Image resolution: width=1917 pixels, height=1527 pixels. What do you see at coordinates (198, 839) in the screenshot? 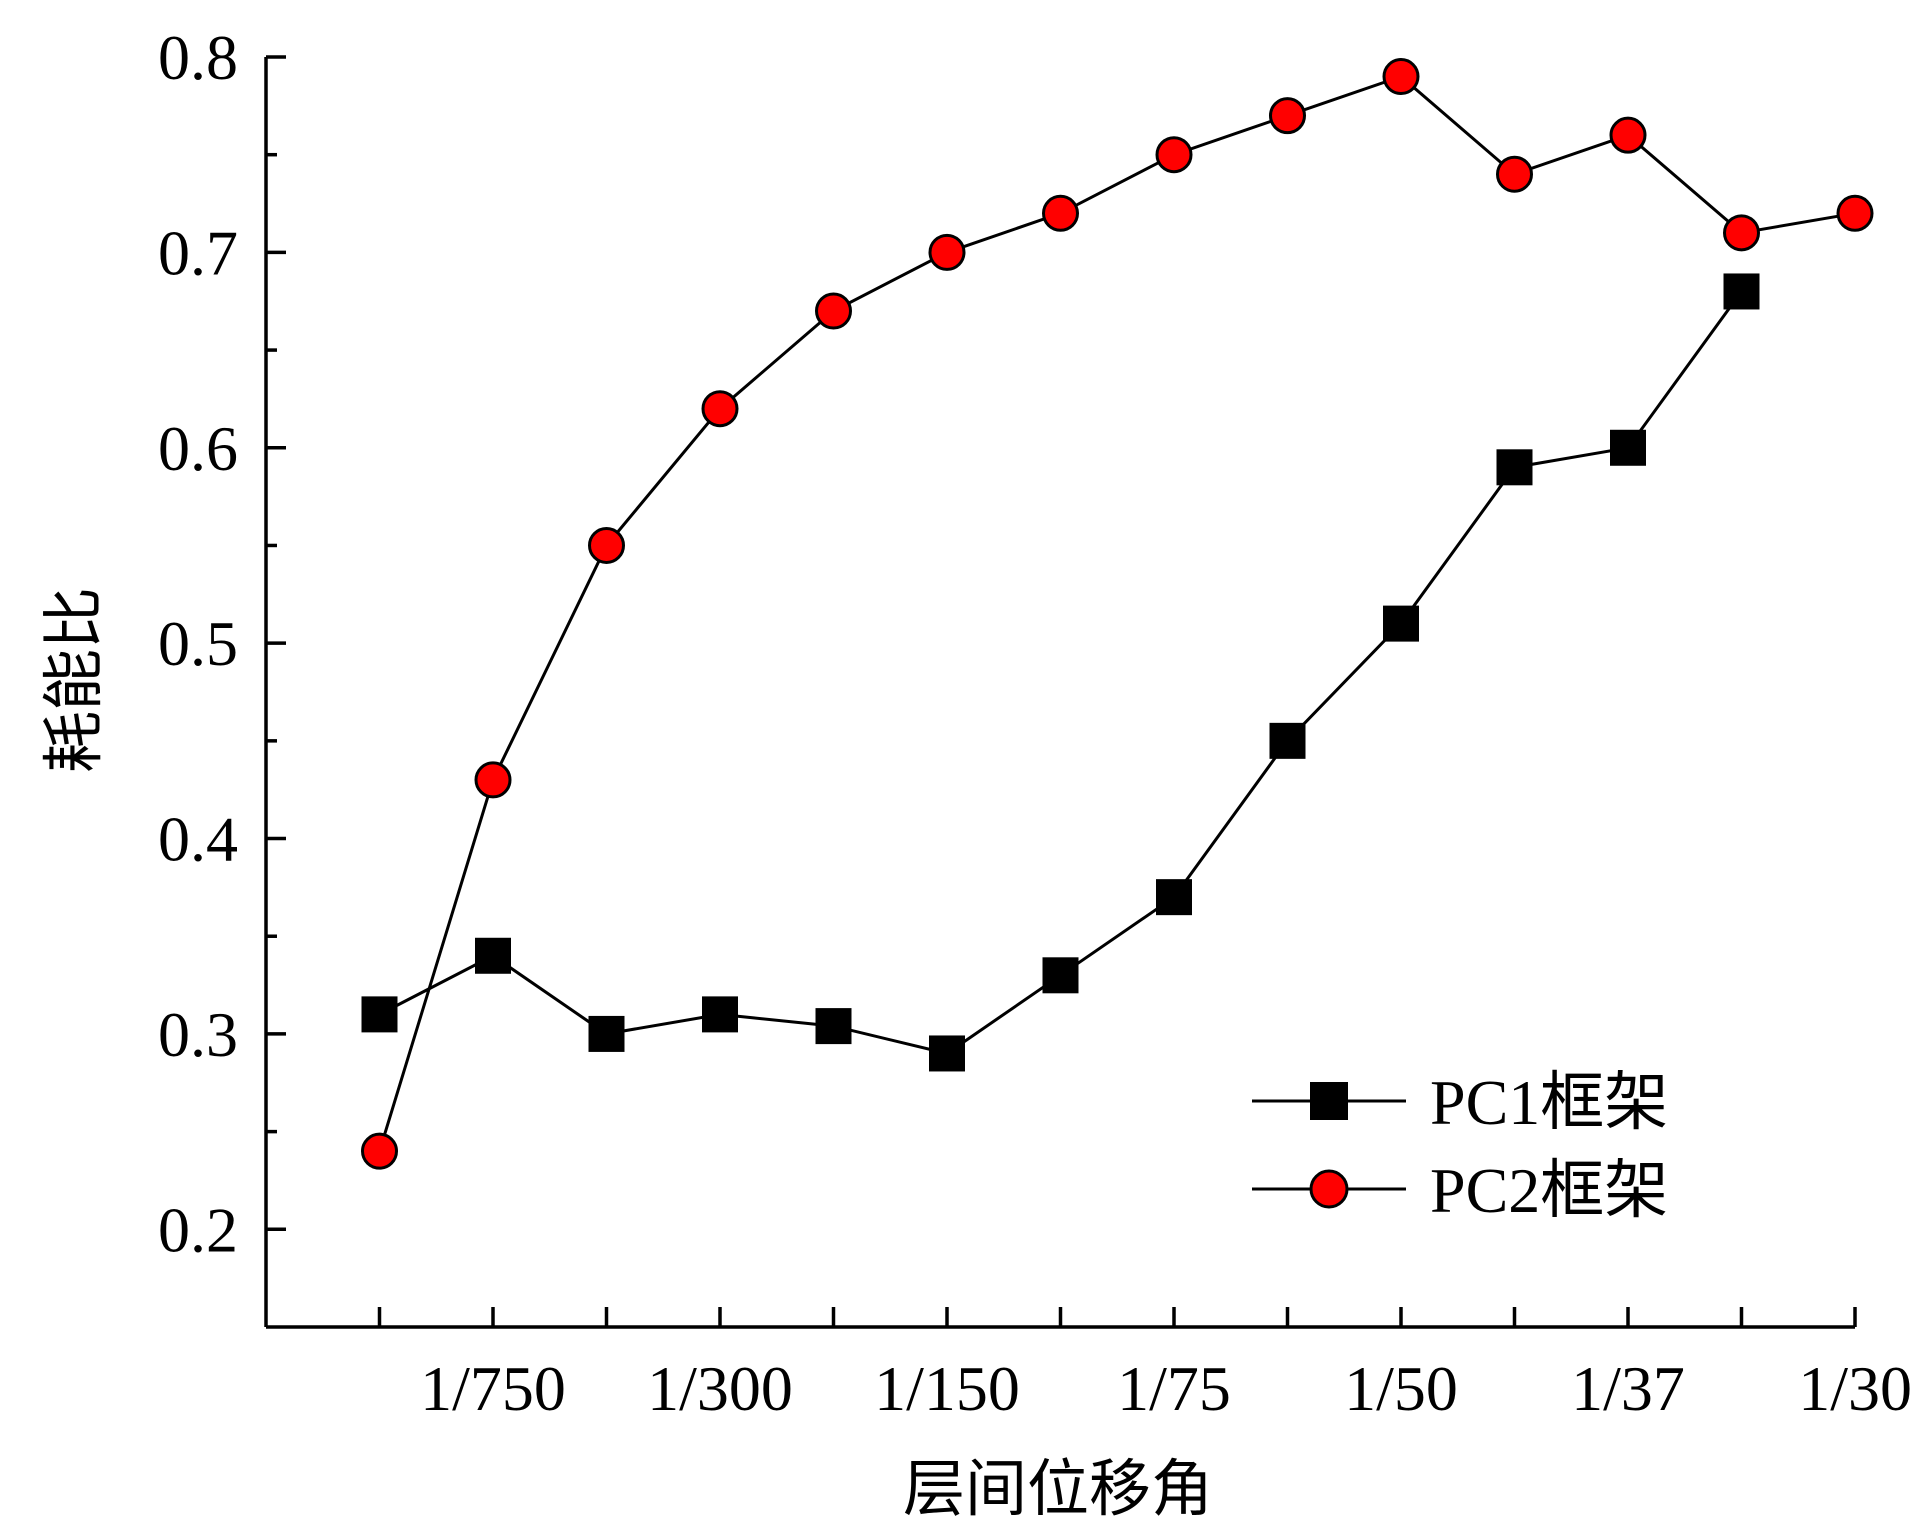
I see `y-tick-label: 0.4` at bounding box center [198, 839].